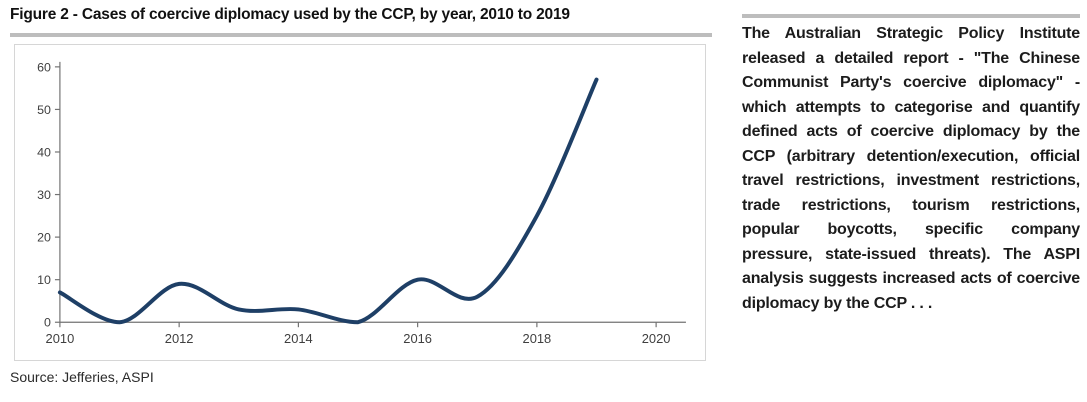 The width and height of the screenshot is (1087, 402). I want to click on y-axis-label: 50, so click(44, 110).